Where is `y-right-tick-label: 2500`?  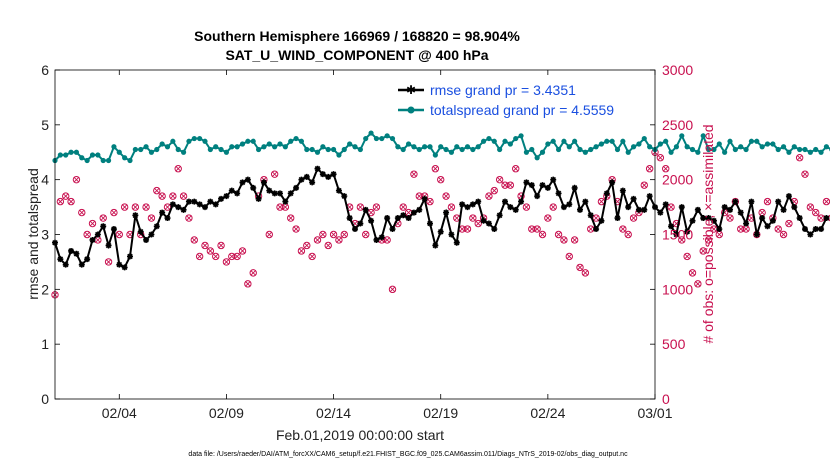 y-right-tick-label: 2500 is located at coordinates (677, 125).